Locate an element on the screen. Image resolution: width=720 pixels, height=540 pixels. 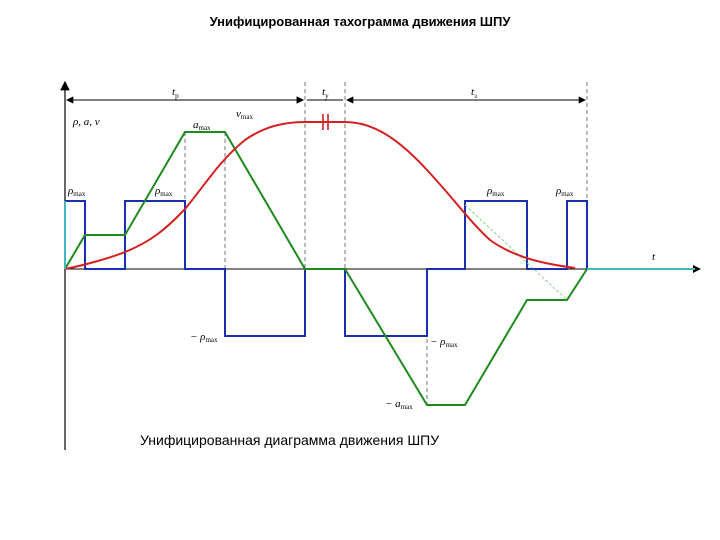
label-axis-x: t is located at coordinates (654, 257).